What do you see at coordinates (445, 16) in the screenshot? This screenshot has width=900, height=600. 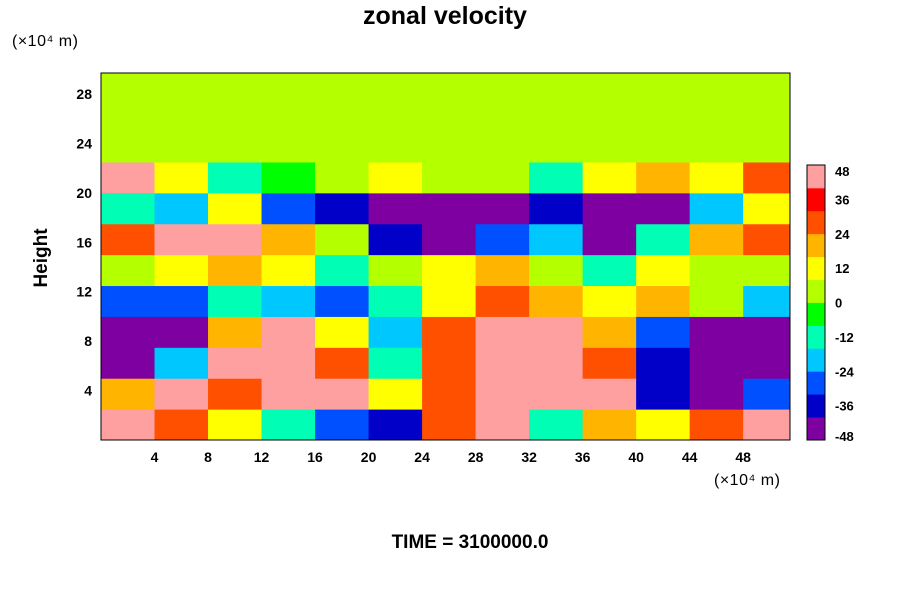 I see `chart-title: zonal velocity` at bounding box center [445, 16].